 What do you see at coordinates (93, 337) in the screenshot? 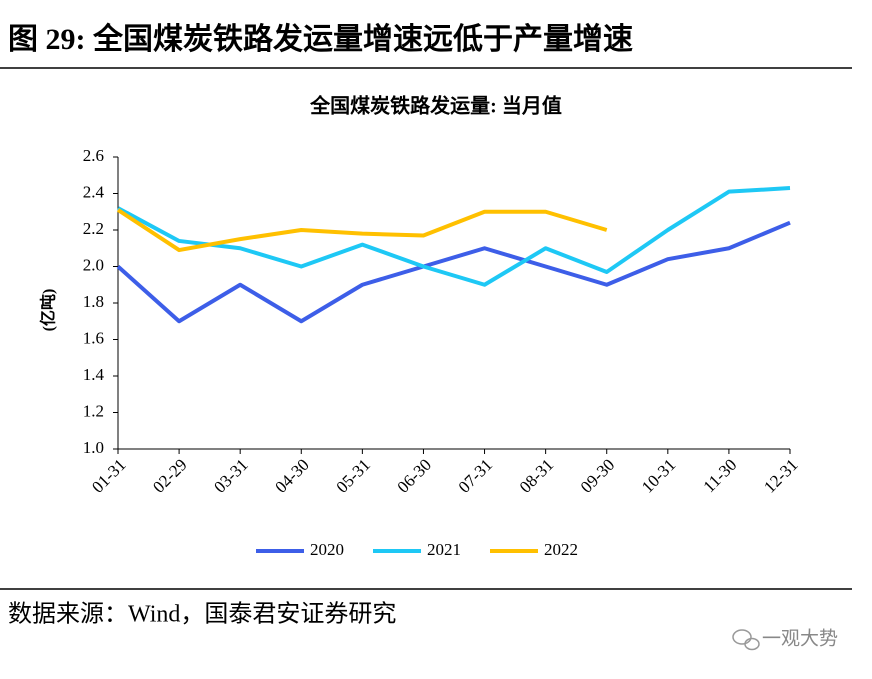
I see `y-tick-label: 1.6` at bounding box center [93, 337].